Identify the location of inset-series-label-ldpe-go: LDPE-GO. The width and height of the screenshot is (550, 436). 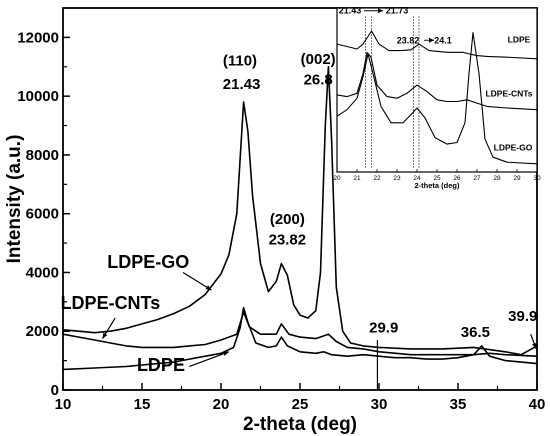
(513, 148).